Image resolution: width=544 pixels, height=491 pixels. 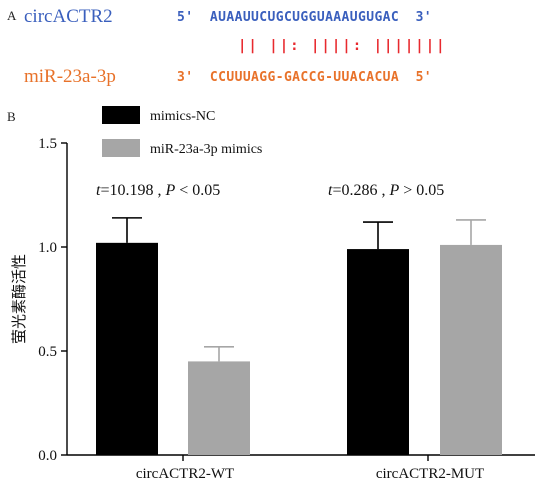 I want to click on y-tick-label: 1.0, so click(x=47, y=248).